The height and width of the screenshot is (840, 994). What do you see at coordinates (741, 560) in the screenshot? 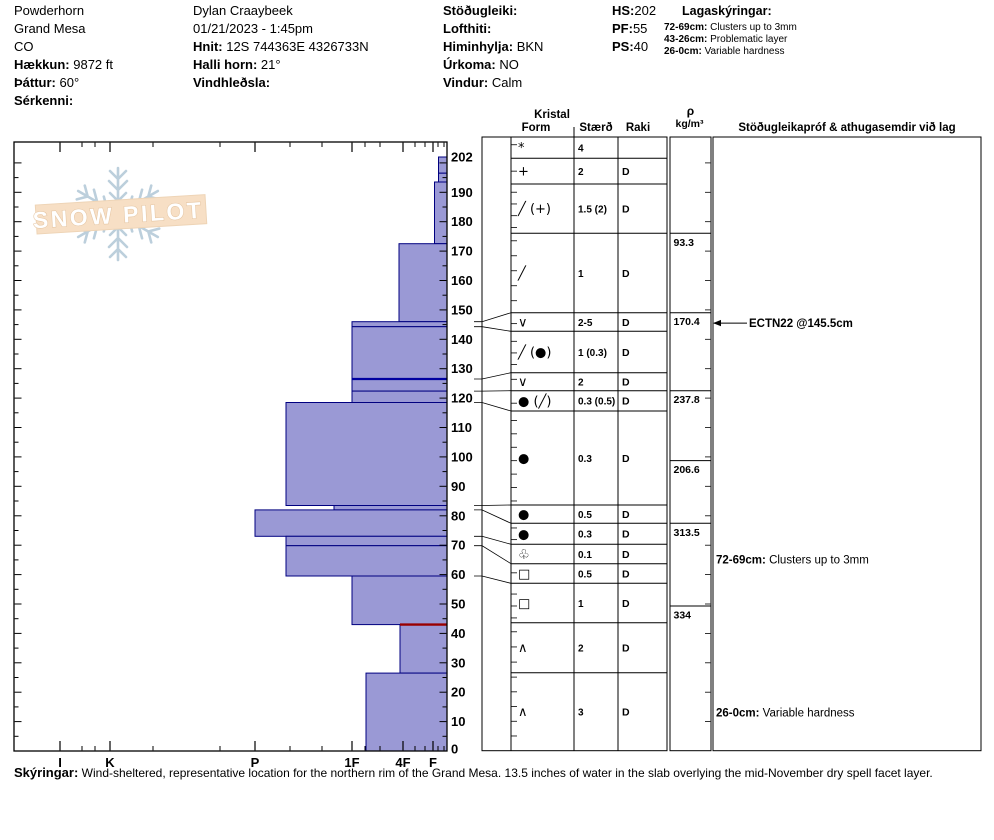
I see `layer-annotation-range: 72-69cm:` at bounding box center [741, 560].